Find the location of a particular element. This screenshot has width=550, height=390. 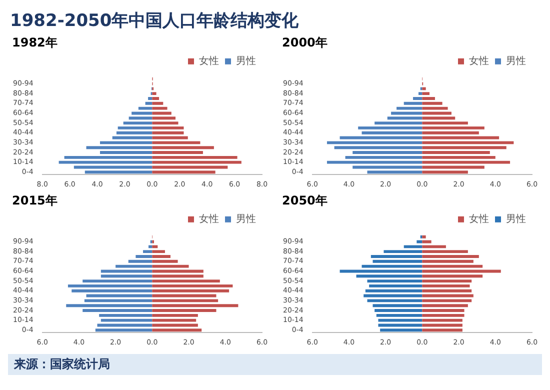

source-note: 来源：国家统计局 is located at coordinates (62, 364).